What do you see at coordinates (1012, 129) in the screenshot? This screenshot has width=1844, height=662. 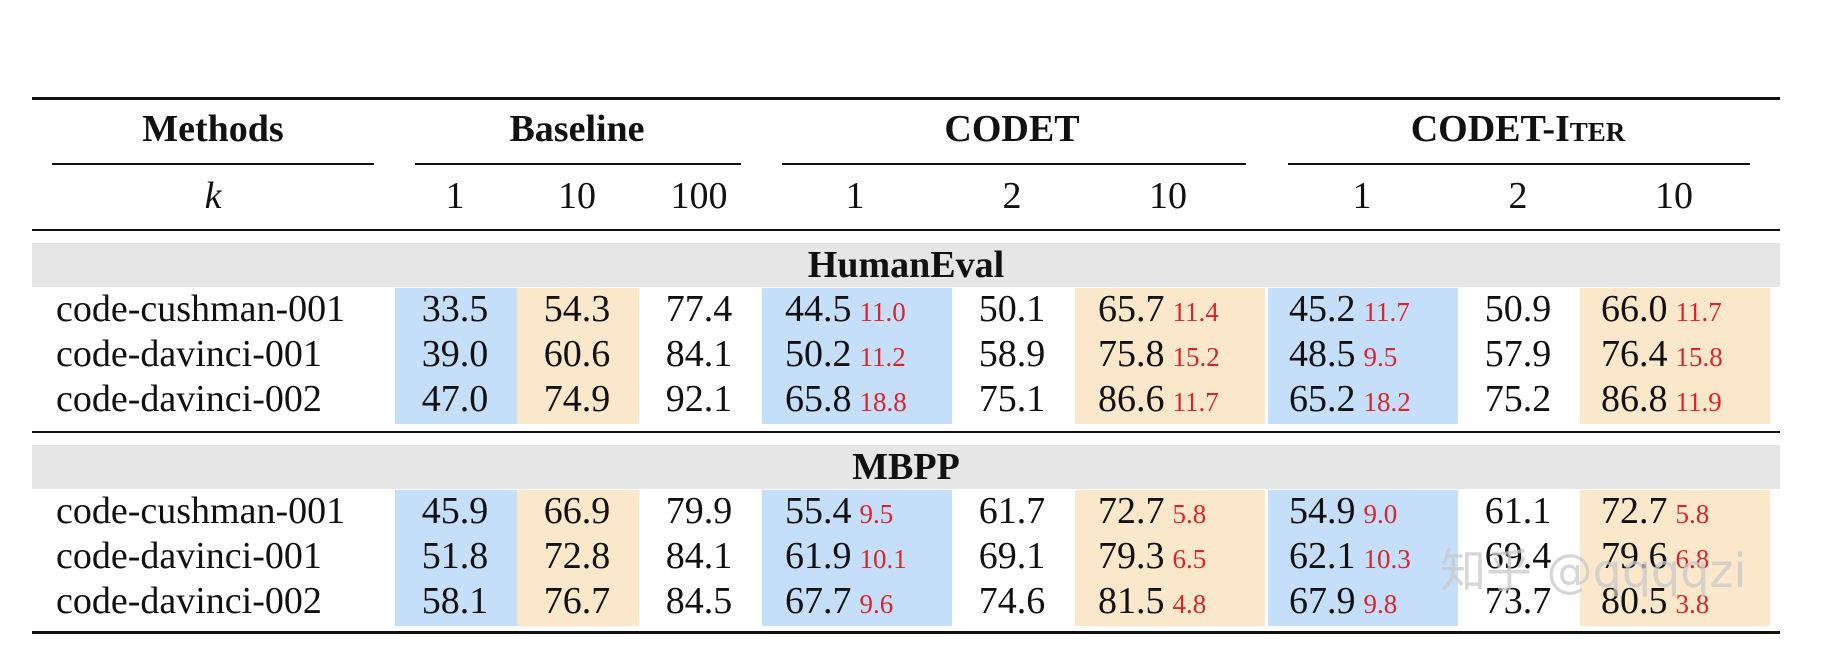 I see `header-codet: CODET` at bounding box center [1012, 129].